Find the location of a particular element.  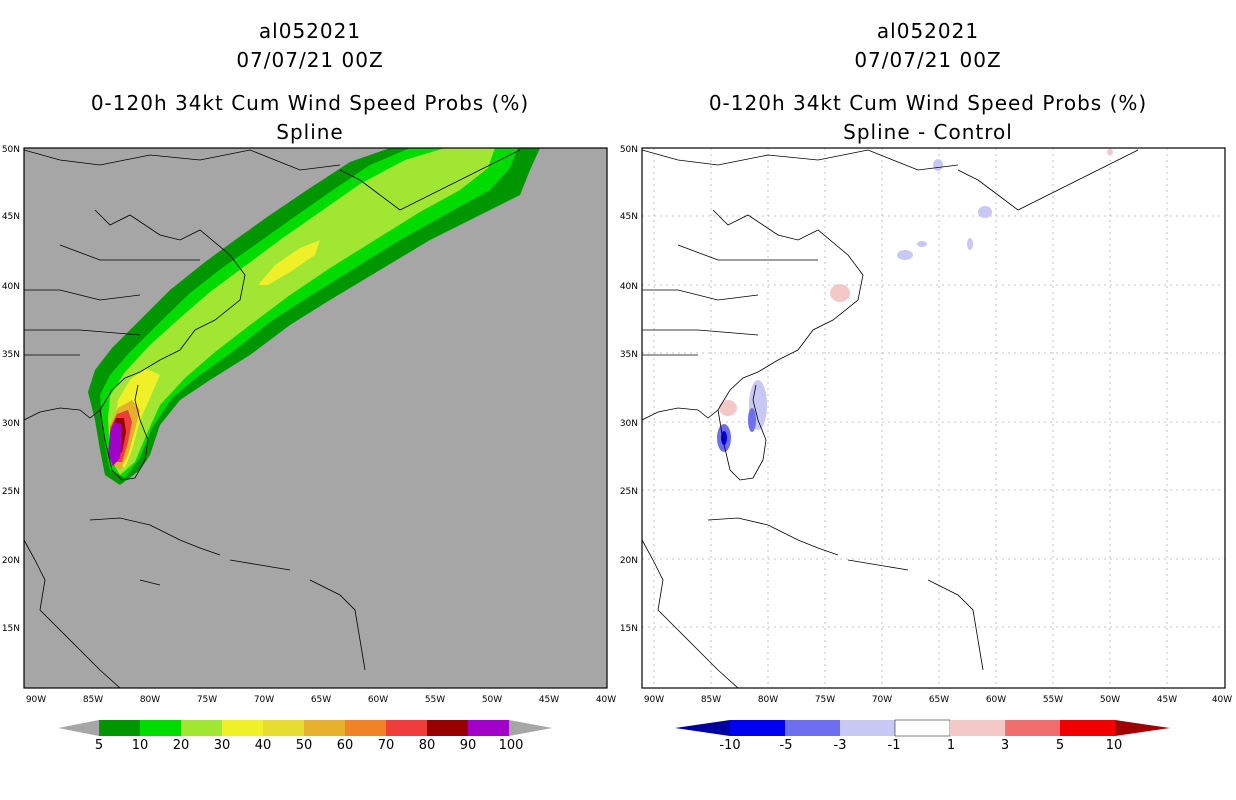

diff-pos-newfoundland is located at coordinates (1110, 152).